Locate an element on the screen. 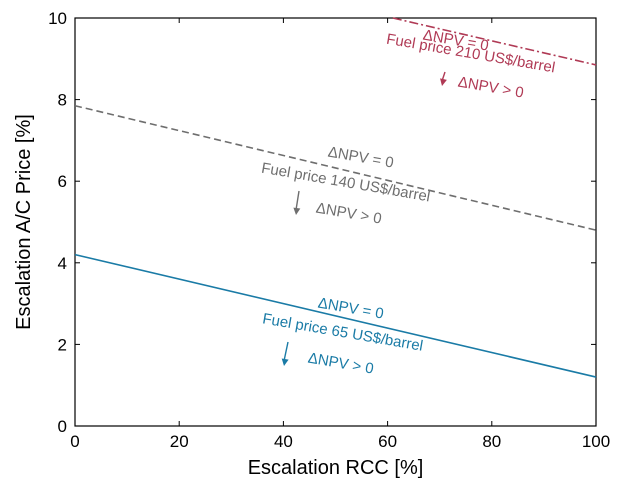 This screenshot has width=629, height=481. x-tick-label: 0 is located at coordinates (74, 441).